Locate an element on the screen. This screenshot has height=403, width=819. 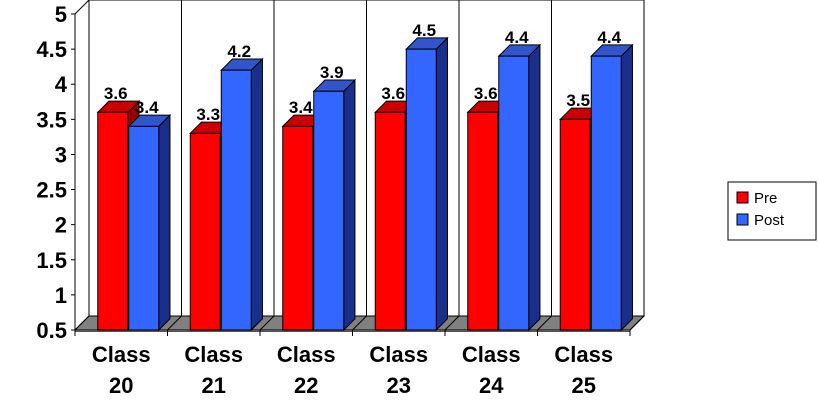
y-tick-label: 2 is located at coordinates (61, 225).